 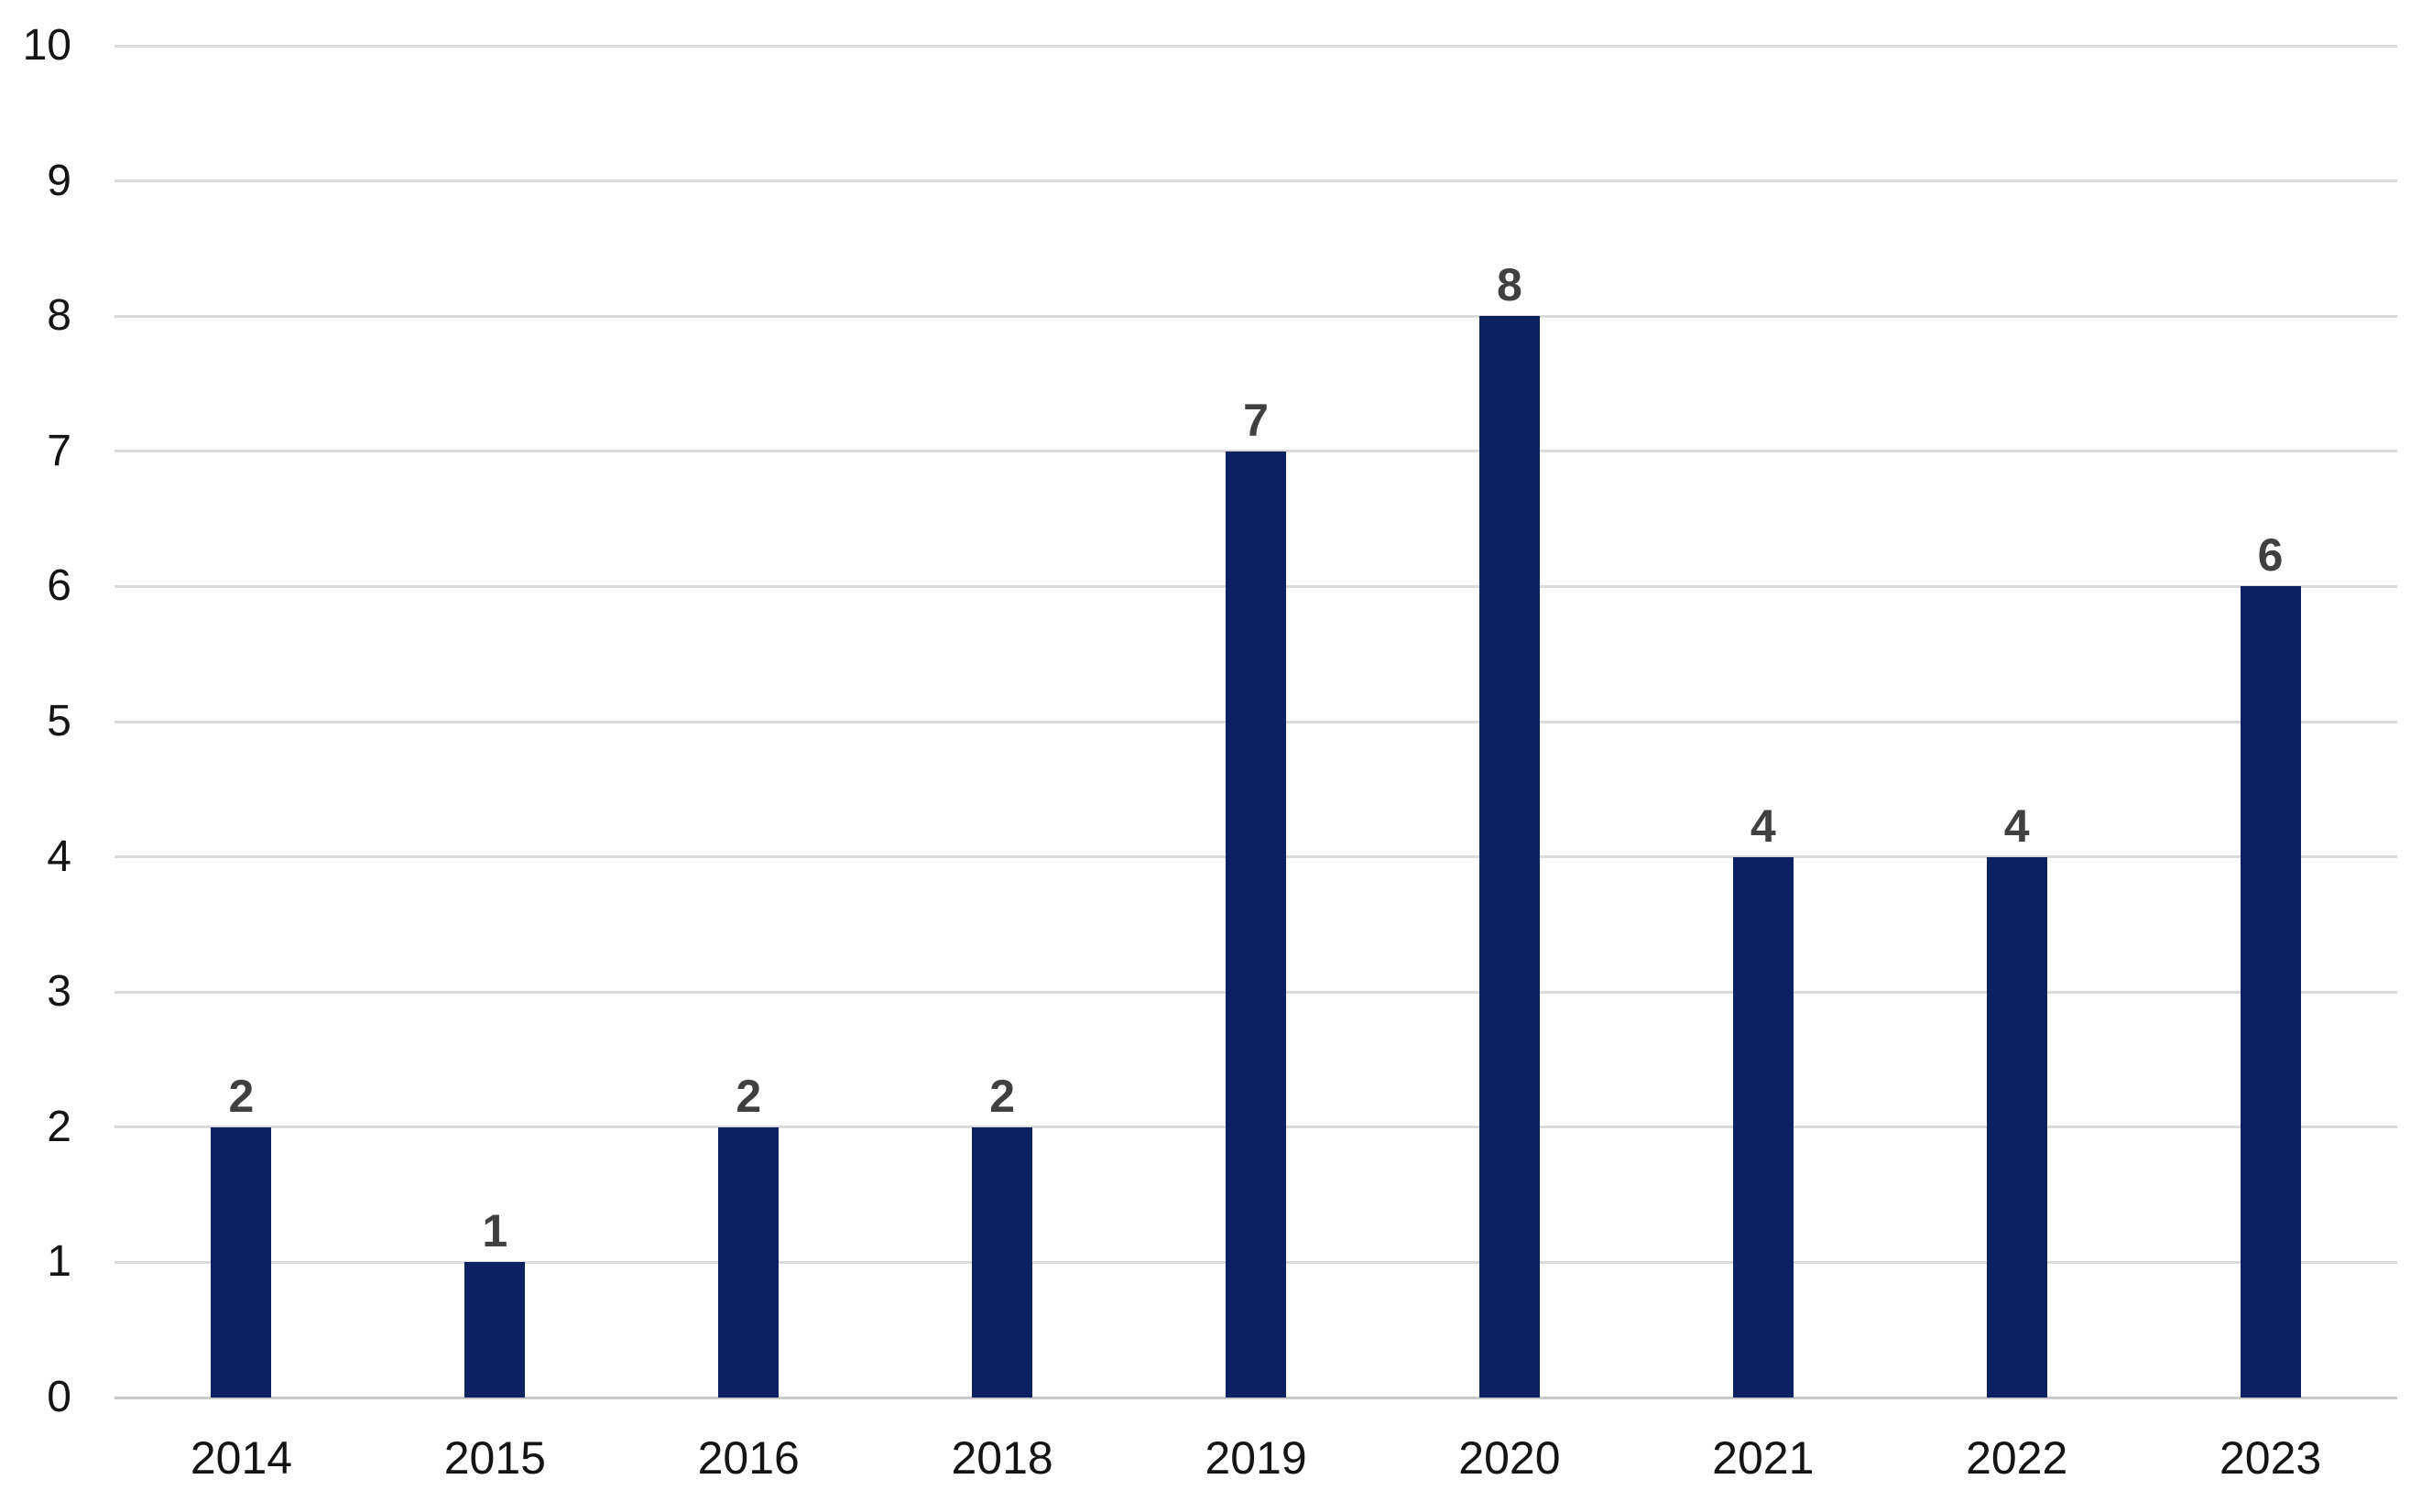 What do you see at coordinates (2016, 722) in the screenshot?
I see `bar-slot-2022: 4` at bounding box center [2016, 722].